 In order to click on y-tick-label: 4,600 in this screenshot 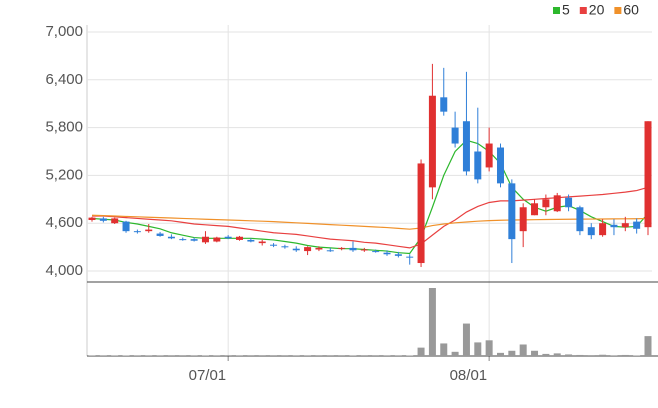, I will do `click(64, 222)`.